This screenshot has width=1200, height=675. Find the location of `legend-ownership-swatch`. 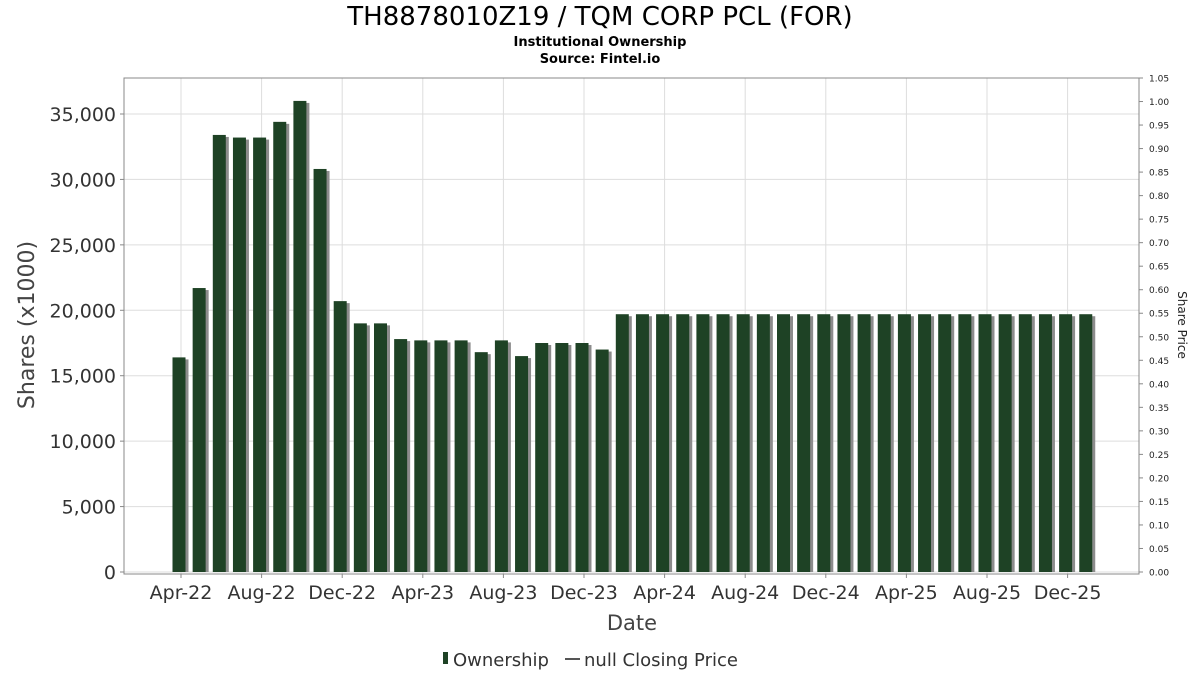

legend-ownership-swatch is located at coordinates (445, 658).